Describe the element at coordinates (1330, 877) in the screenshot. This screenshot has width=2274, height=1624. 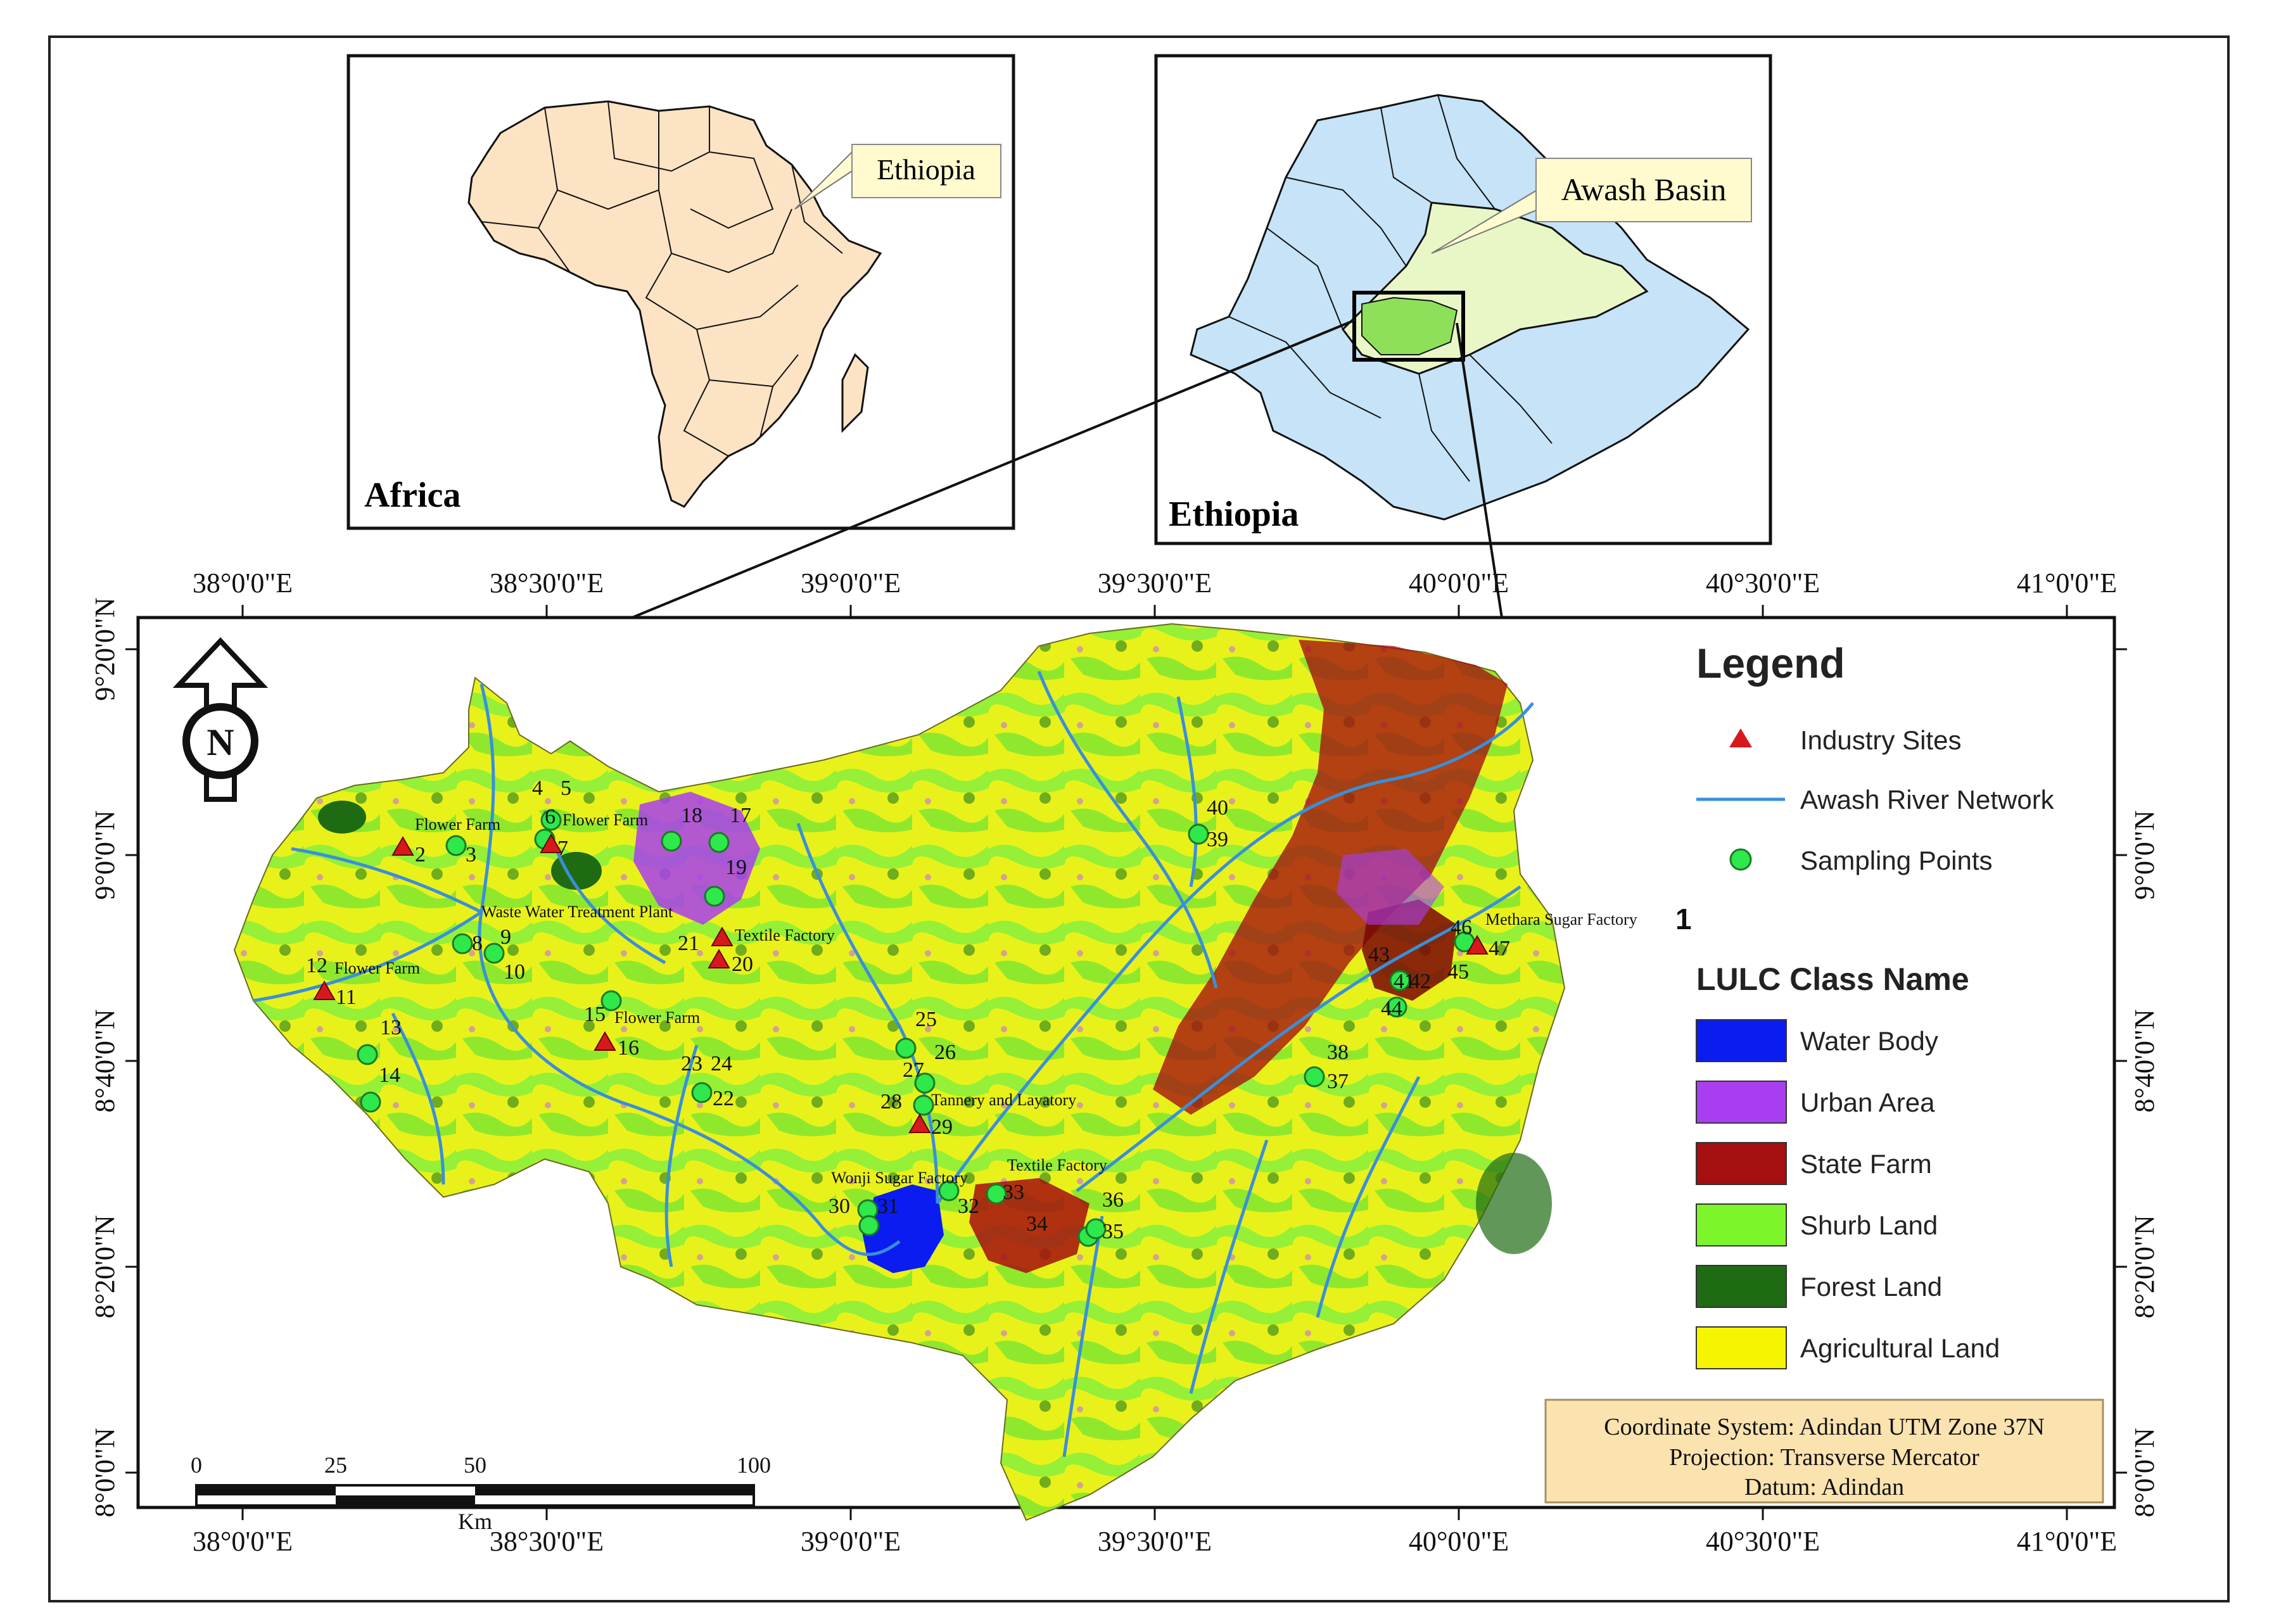
I see `state-farm-east` at that location.